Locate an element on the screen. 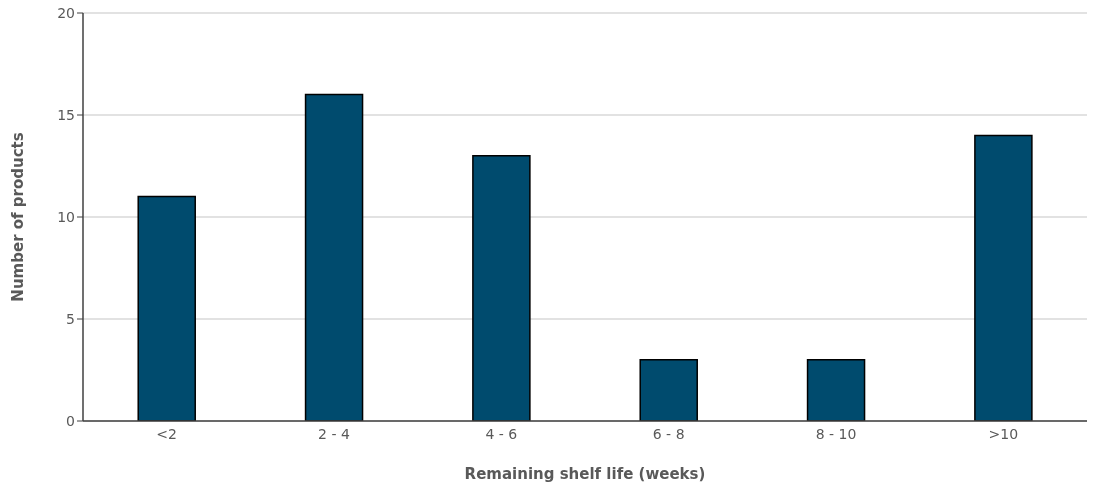 The image size is (1099, 501). x-tick-label: <2 is located at coordinates (166, 433).